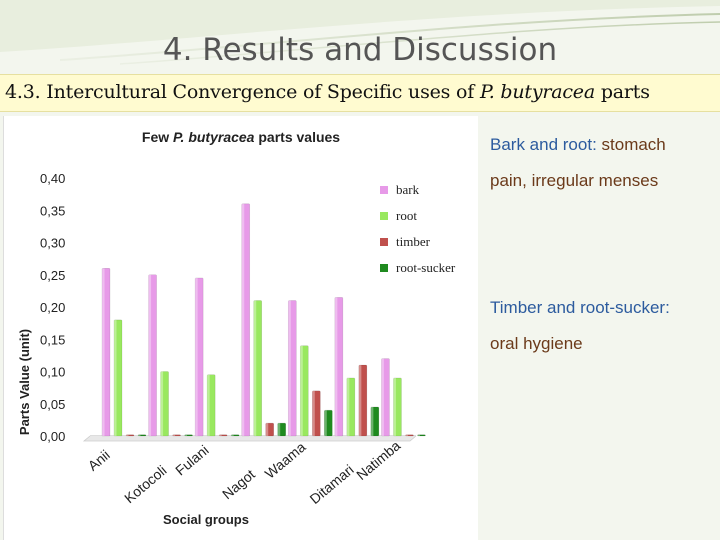  Describe the element at coordinates (52, 243) in the screenshot. I see `y-tick-label: 0,30` at that location.